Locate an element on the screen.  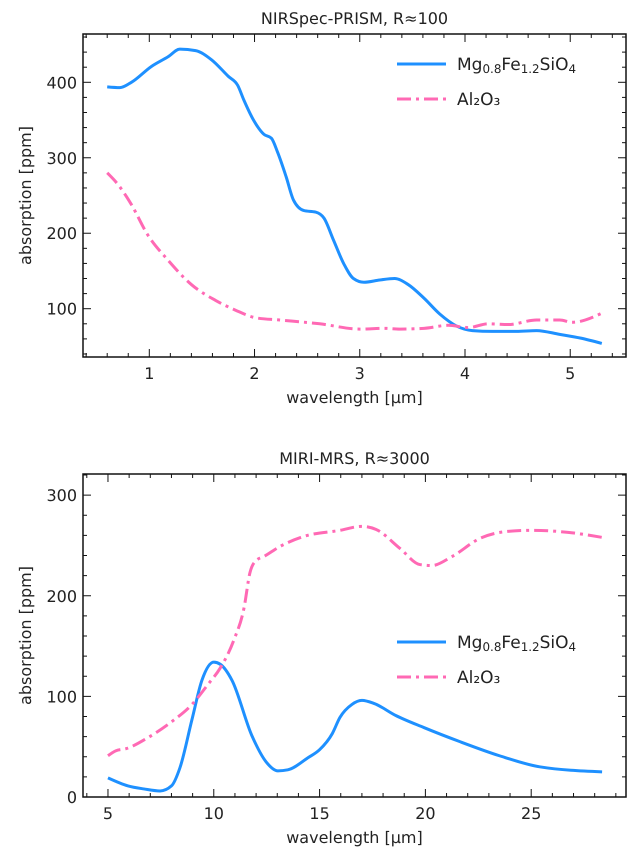
chart-title: MIRI-MRS, R≈3000 is located at coordinates (354, 458).